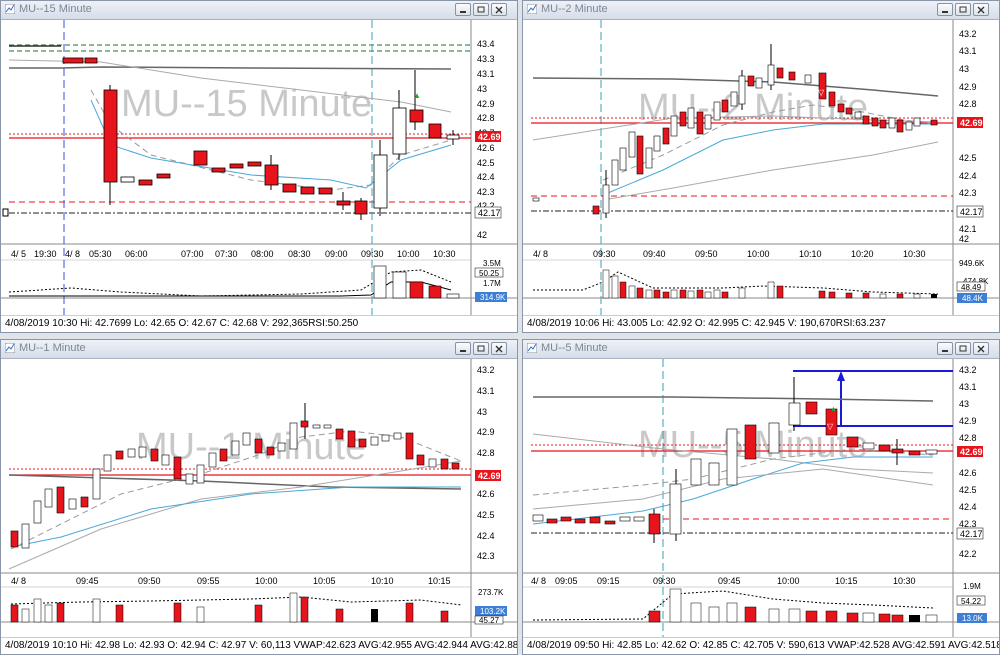 The height and width of the screenshot is (655, 1000). I want to click on svg-text: 48.4K, so click(973, 298).